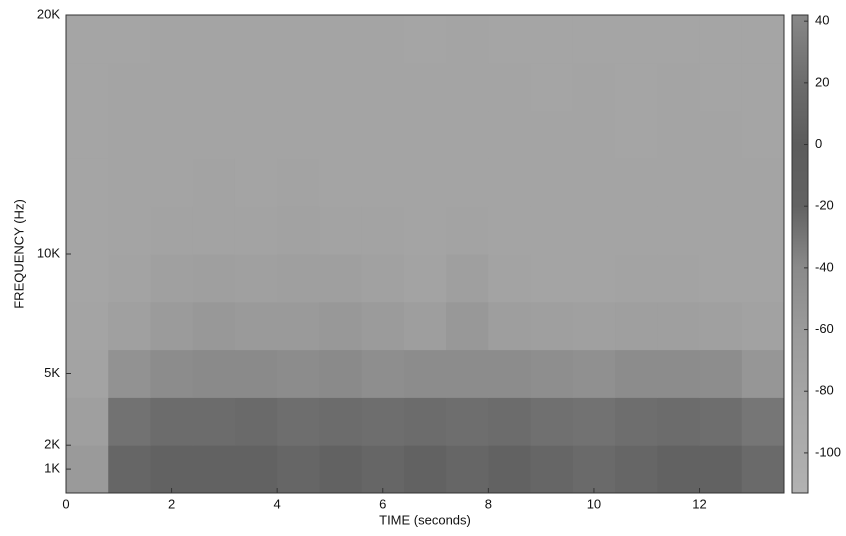  What do you see at coordinates (818, 143) in the screenshot?
I see `colorbar-tick-label: 0` at bounding box center [818, 143].